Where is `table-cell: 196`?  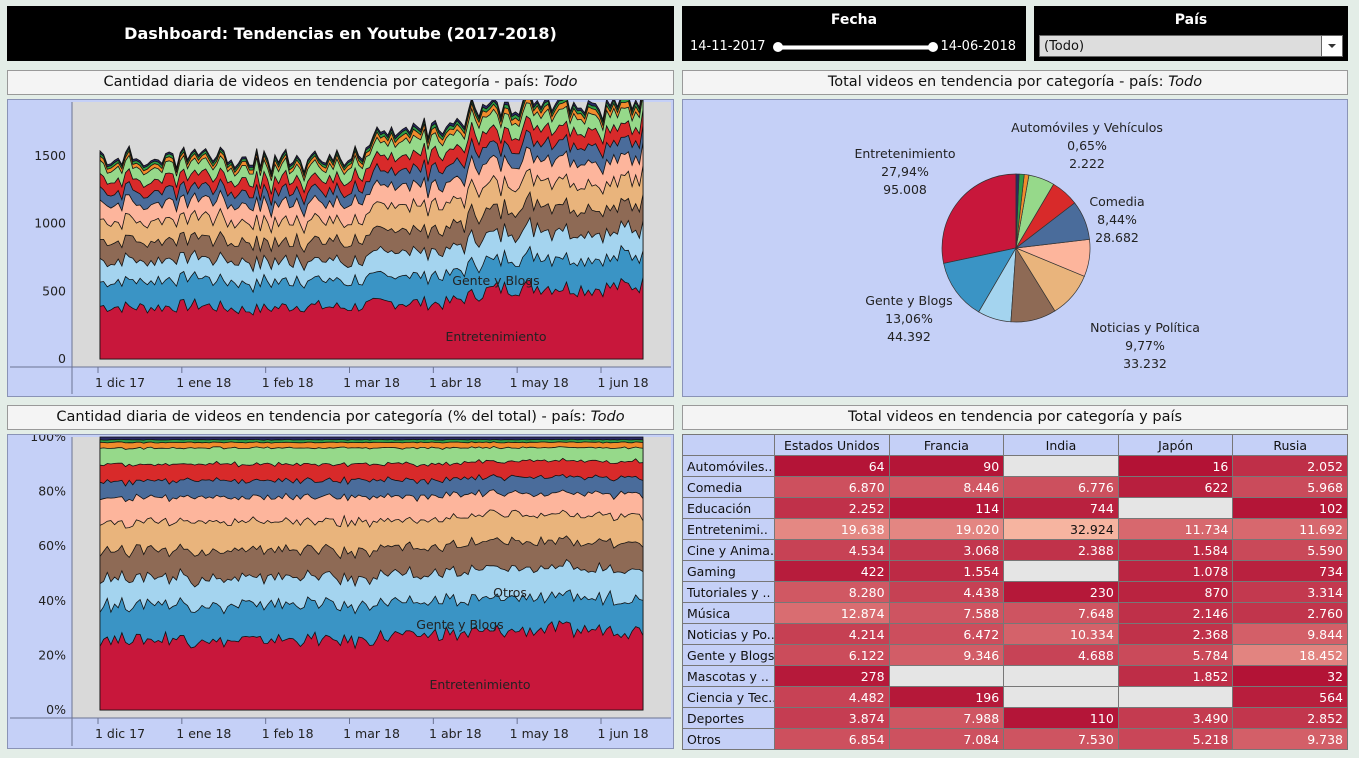 table-cell: 196 is located at coordinates (946, 697).